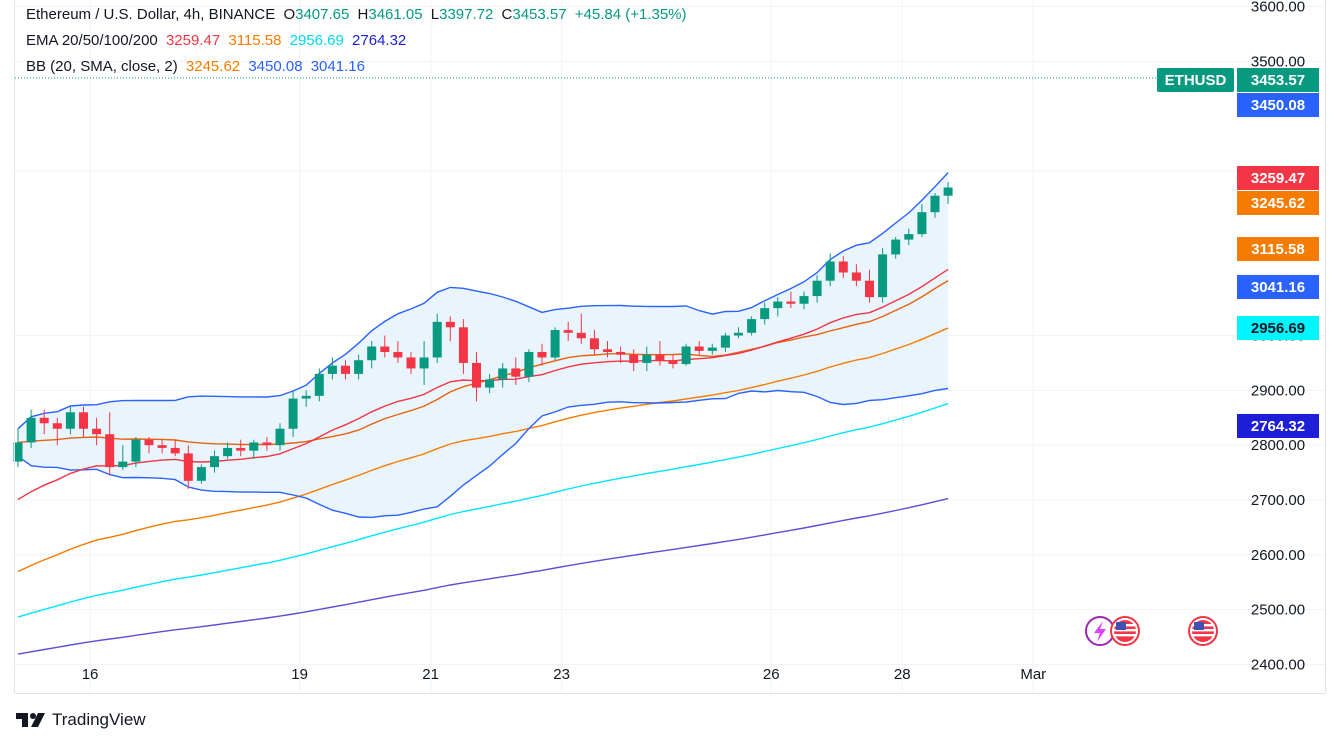  What do you see at coordinates (1278, 555) in the screenshot?
I see `y-tick-label: 2600.00` at bounding box center [1278, 555].